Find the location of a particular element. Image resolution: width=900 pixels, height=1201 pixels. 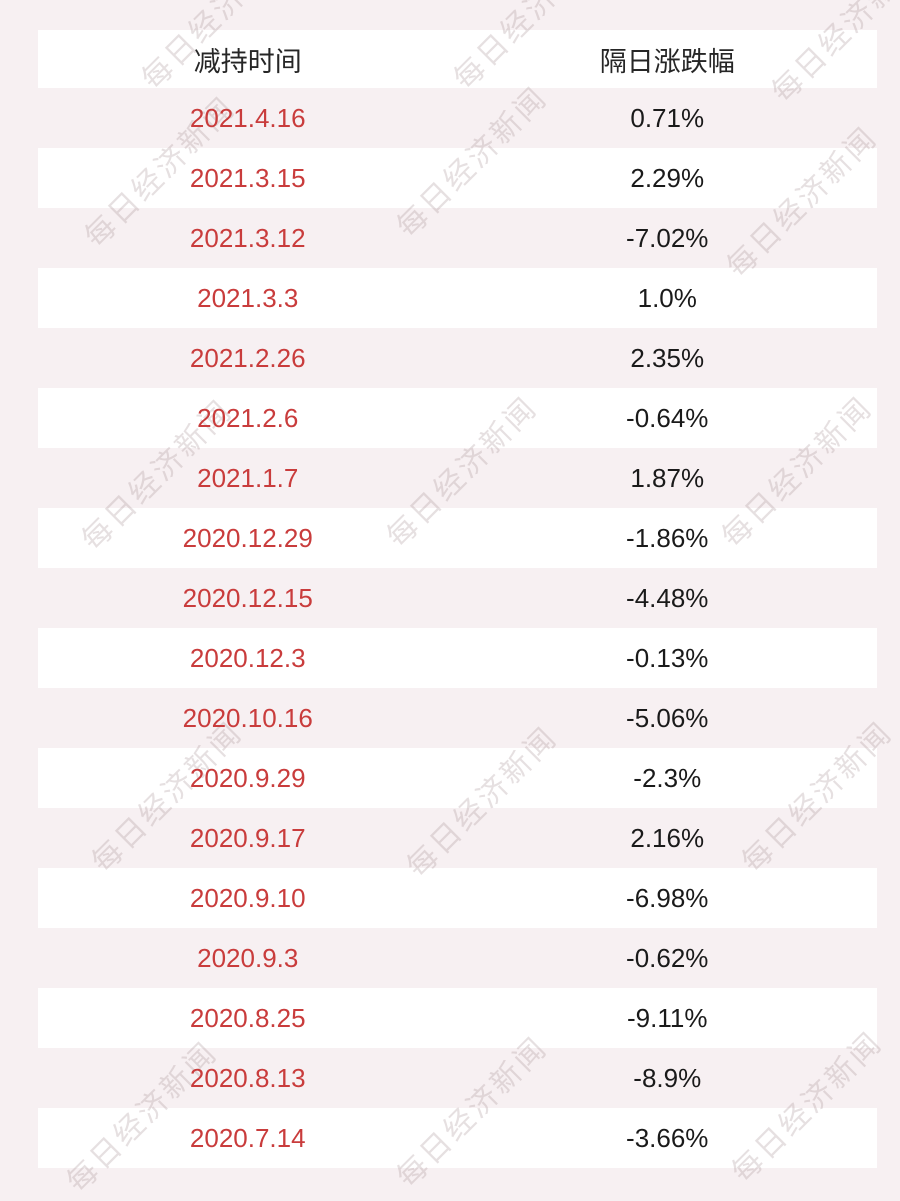

date-cell: 2020.9.3 is located at coordinates (248, 958).